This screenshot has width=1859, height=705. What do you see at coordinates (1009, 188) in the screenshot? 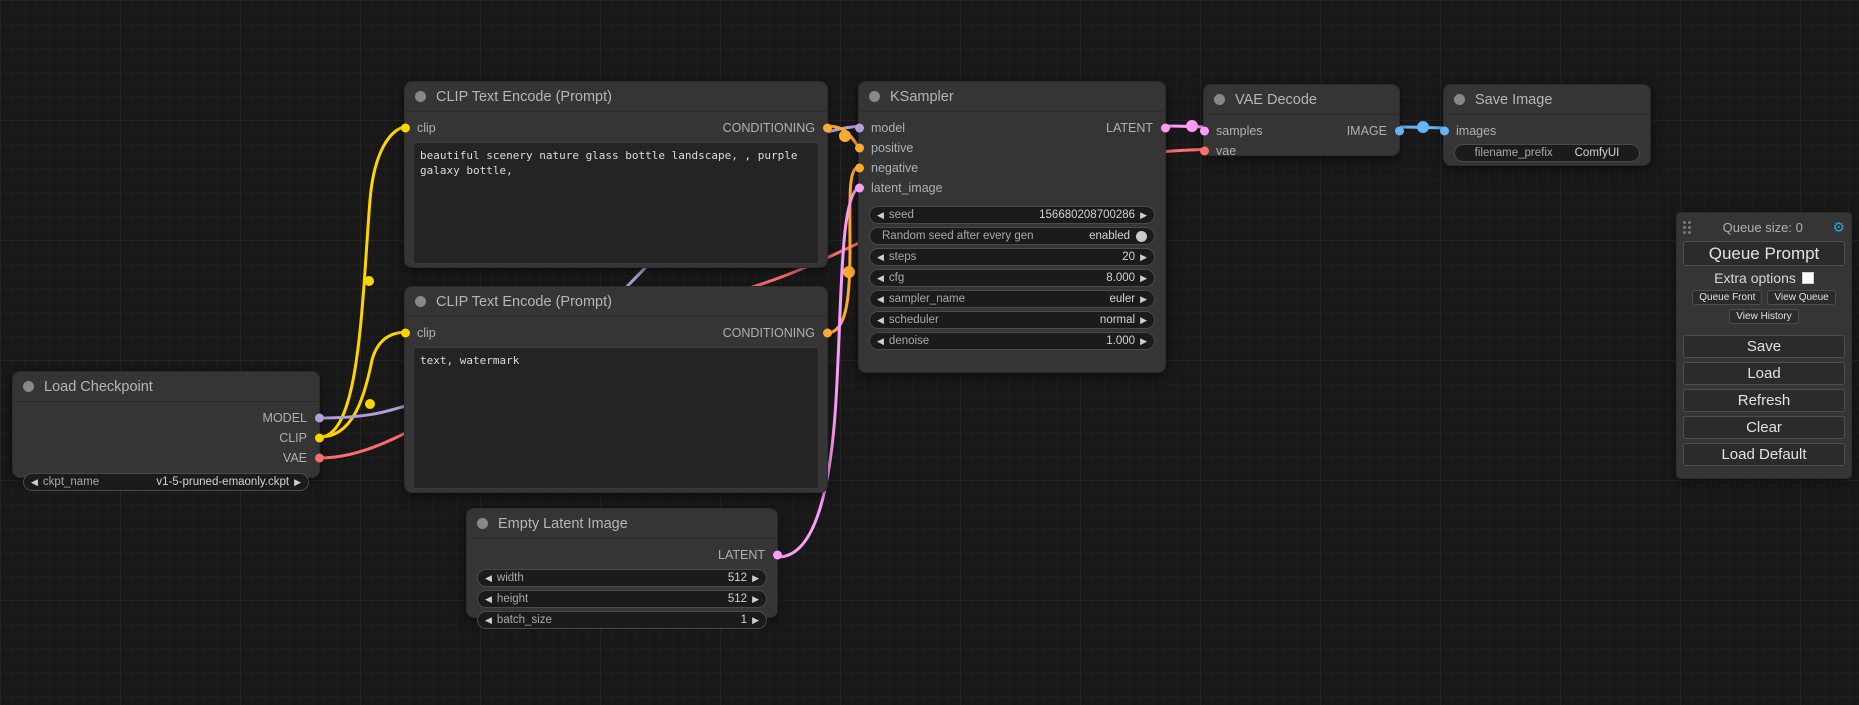
I see `slot-latent-image-input: latent_image` at bounding box center [1009, 188].